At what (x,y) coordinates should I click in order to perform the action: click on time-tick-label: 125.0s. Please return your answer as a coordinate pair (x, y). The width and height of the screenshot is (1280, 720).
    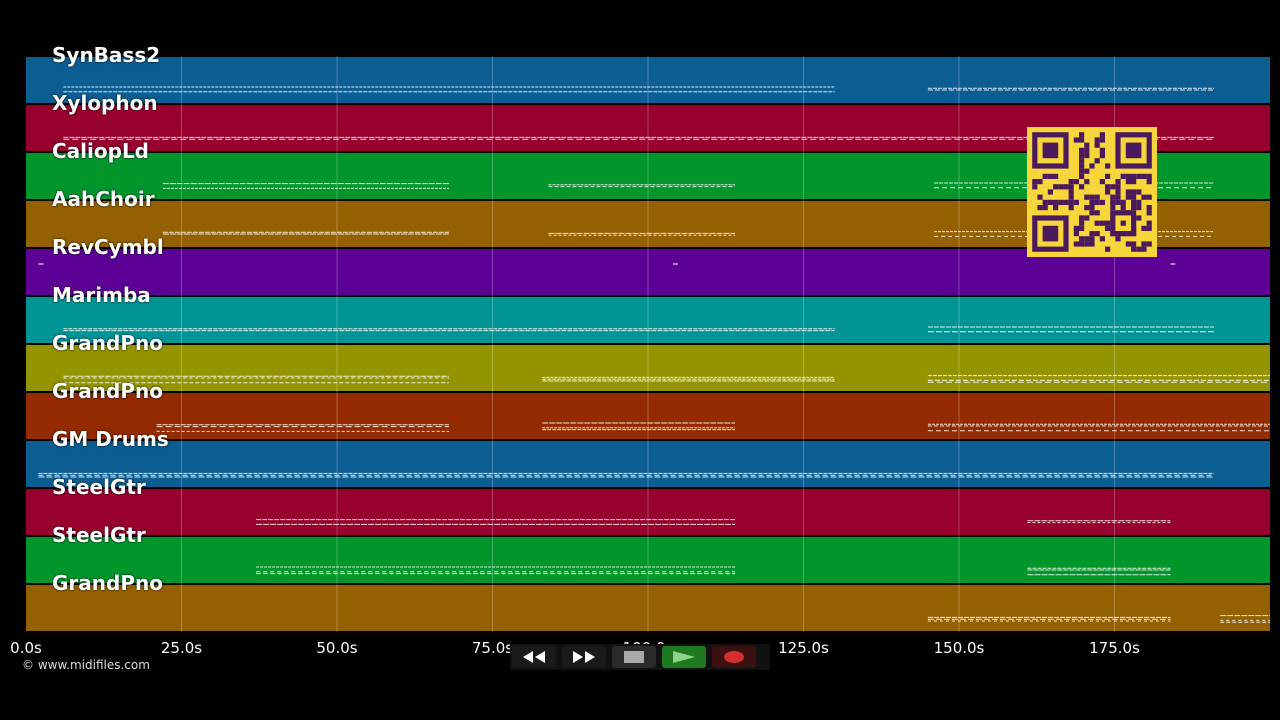
    Looking at the image, I should click on (803, 648).